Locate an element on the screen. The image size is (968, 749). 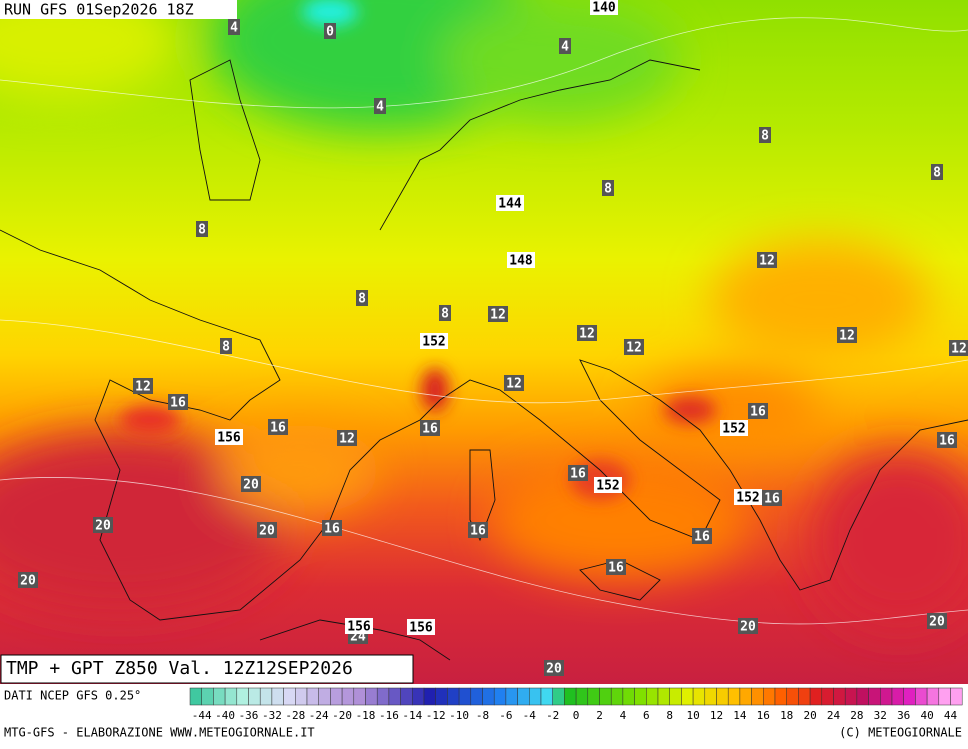
colorbar-label: -36 is located at coordinates (249, 715).